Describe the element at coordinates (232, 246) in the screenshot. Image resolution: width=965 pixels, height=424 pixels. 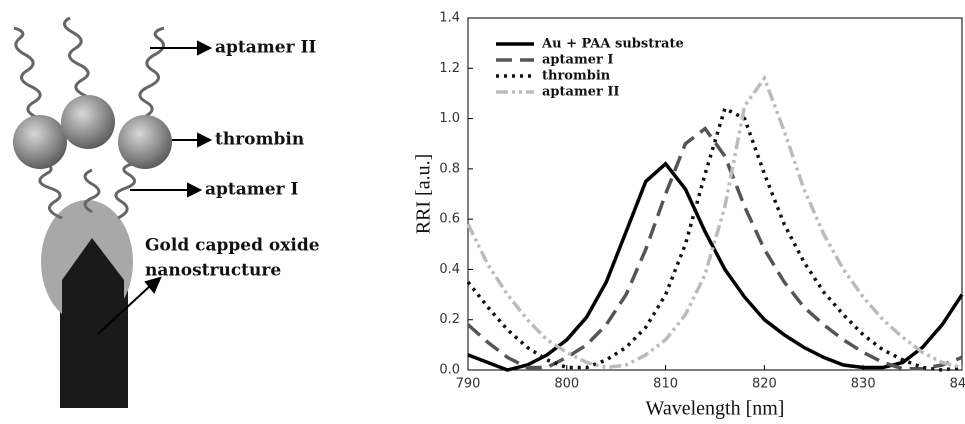
I see `label: Gold capped oxide` at that location.